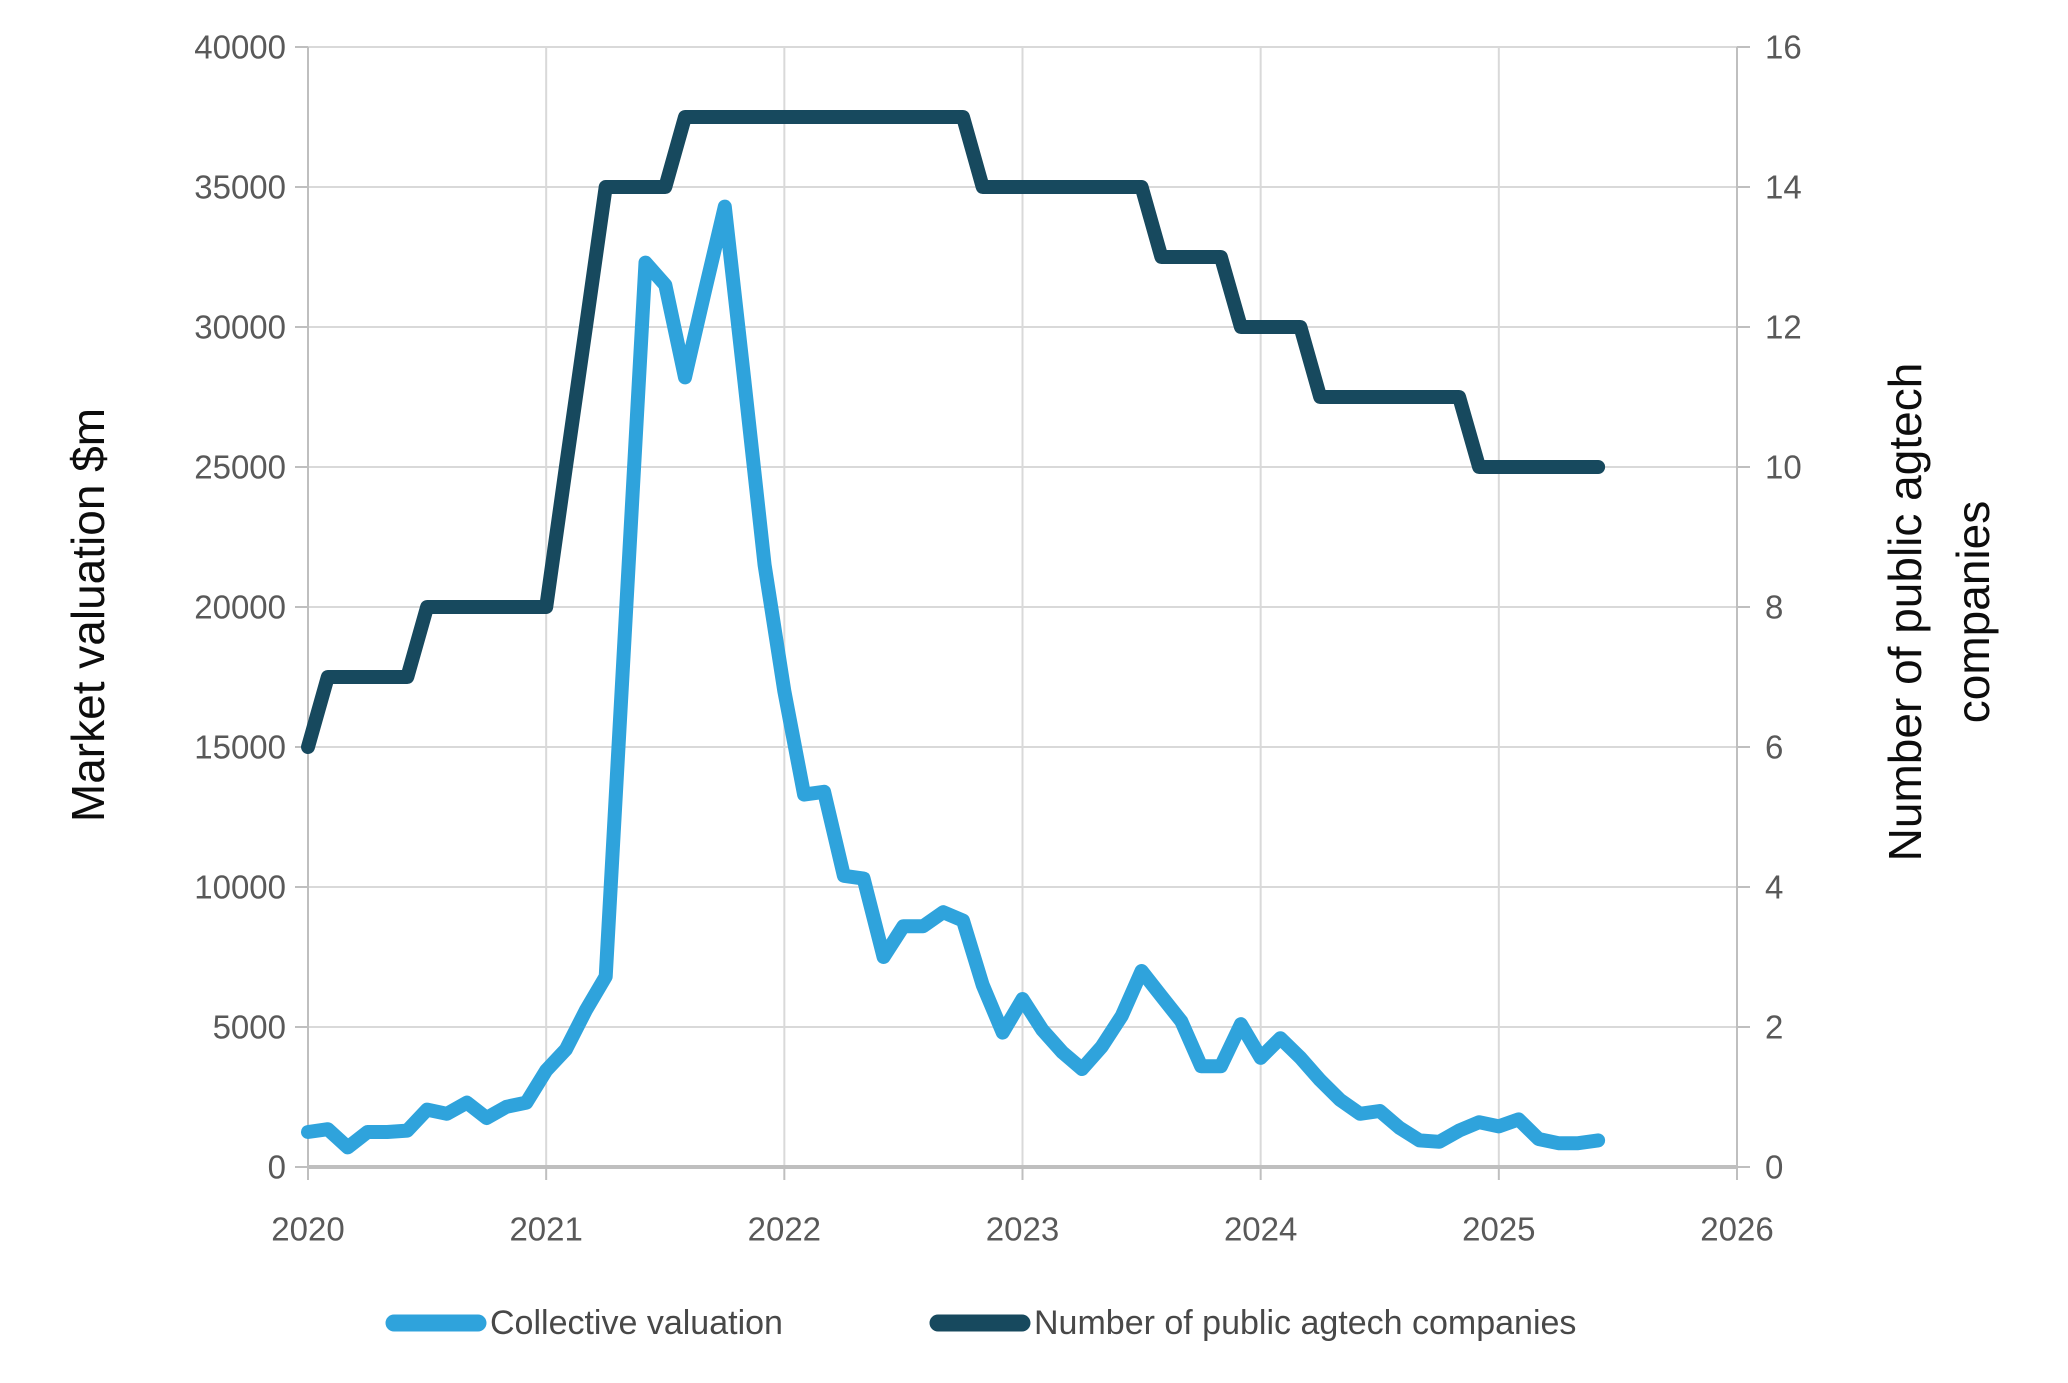 Image resolution: width=2068 pixels, height=1383 pixels. What do you see at coordinates (1774, 887) in the screenshot?
I see `y-right-tick-label: 4` at bounding box center [1774, 887].